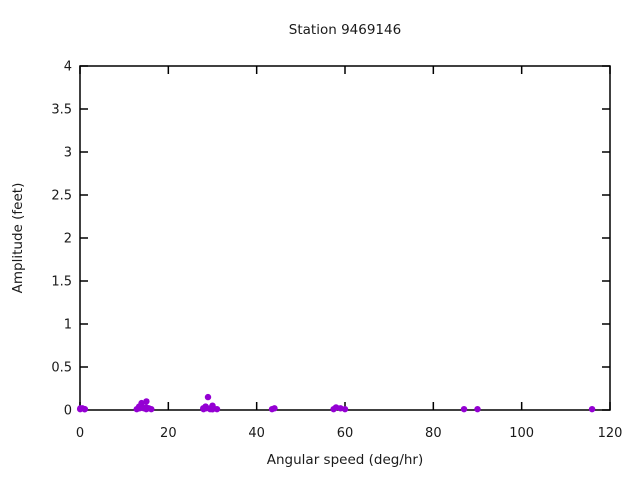 This screenshot has height=480, width=640. What do you see at coordinates (68, 67) in the screenshot?
I see `y-tick-label: 4` at bounding box center [68, 67].